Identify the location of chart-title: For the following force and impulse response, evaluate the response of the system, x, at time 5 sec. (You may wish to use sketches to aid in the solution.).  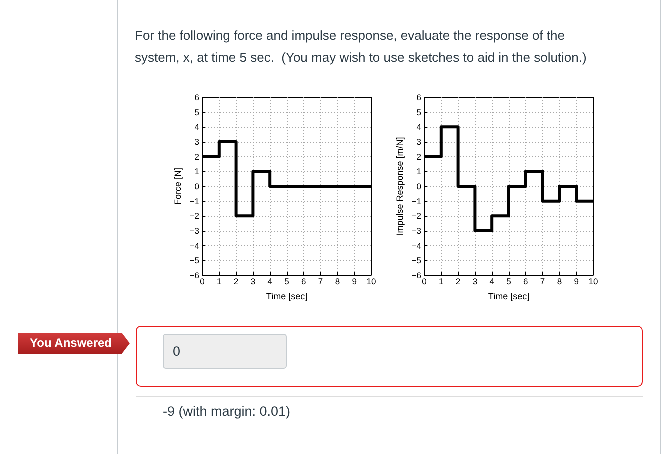
(361, 47).